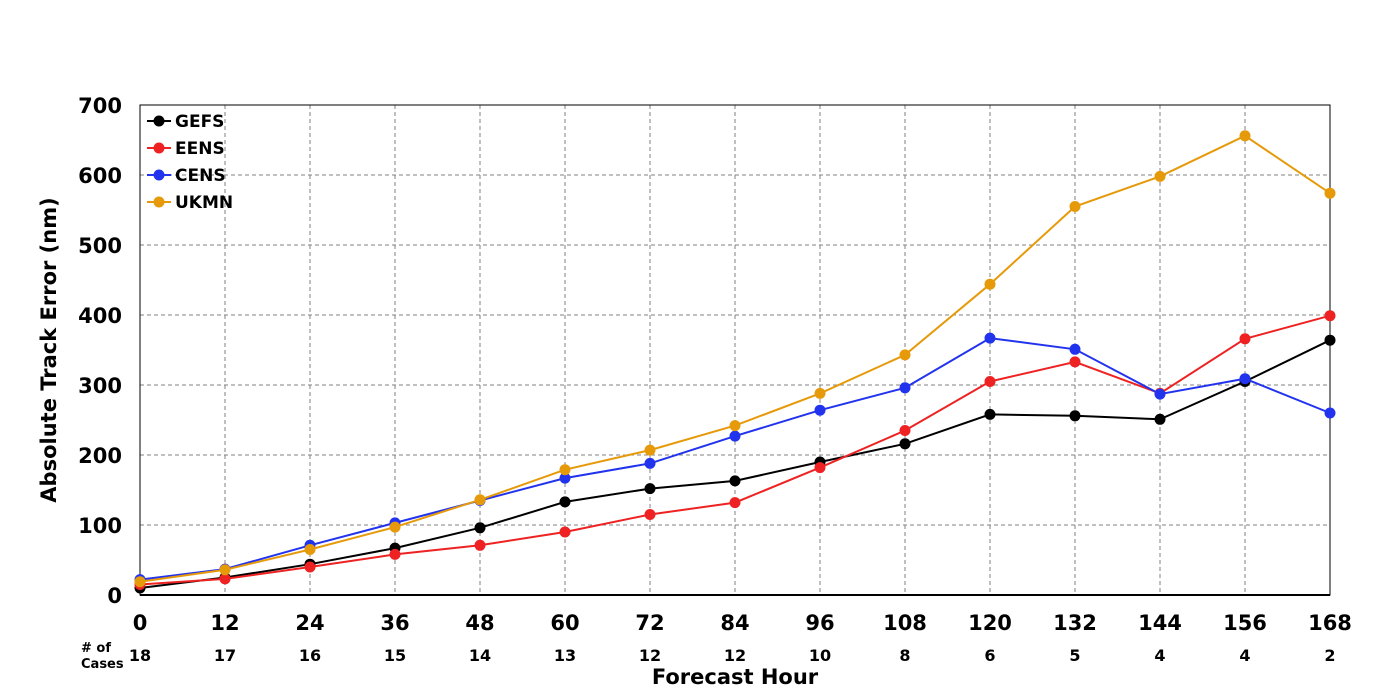 The image size is (1400, 700). Describe the element at coordinates (100, 316) in the screenshot. I see `y-tick-label: 400` at that location.